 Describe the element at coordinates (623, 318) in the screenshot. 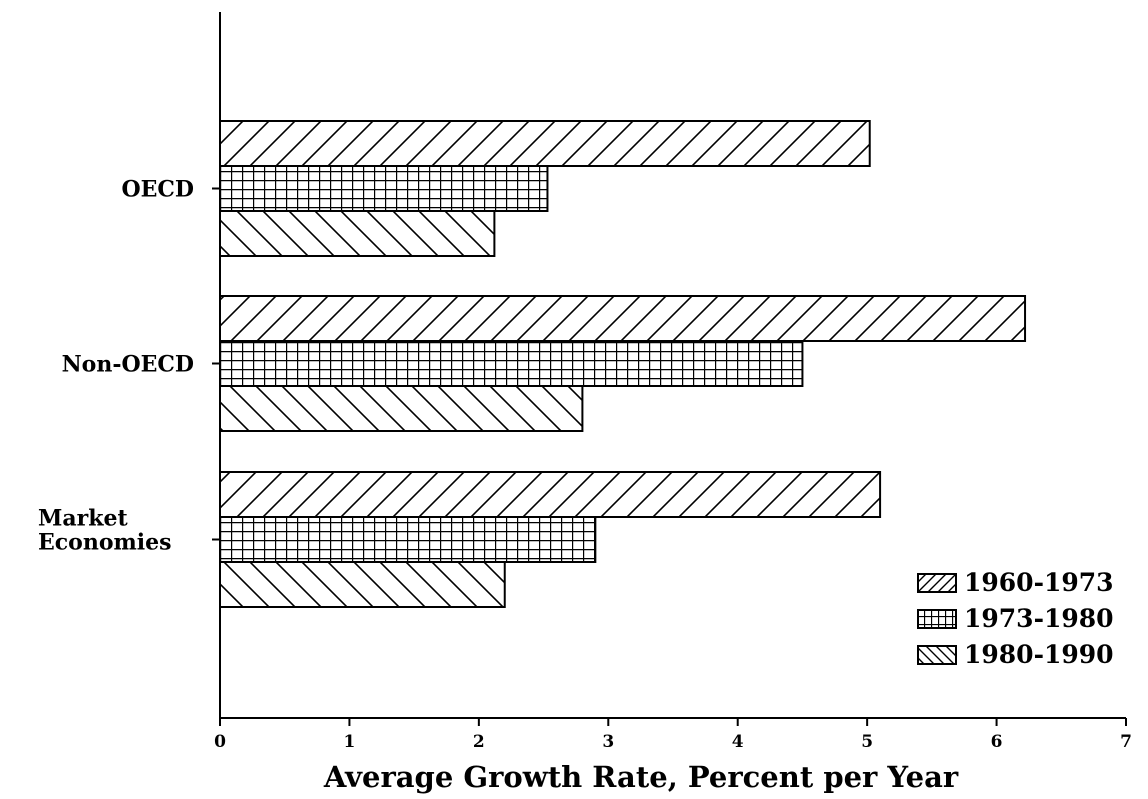

I see `bar-1960-1973-Non-OECD` at that location.